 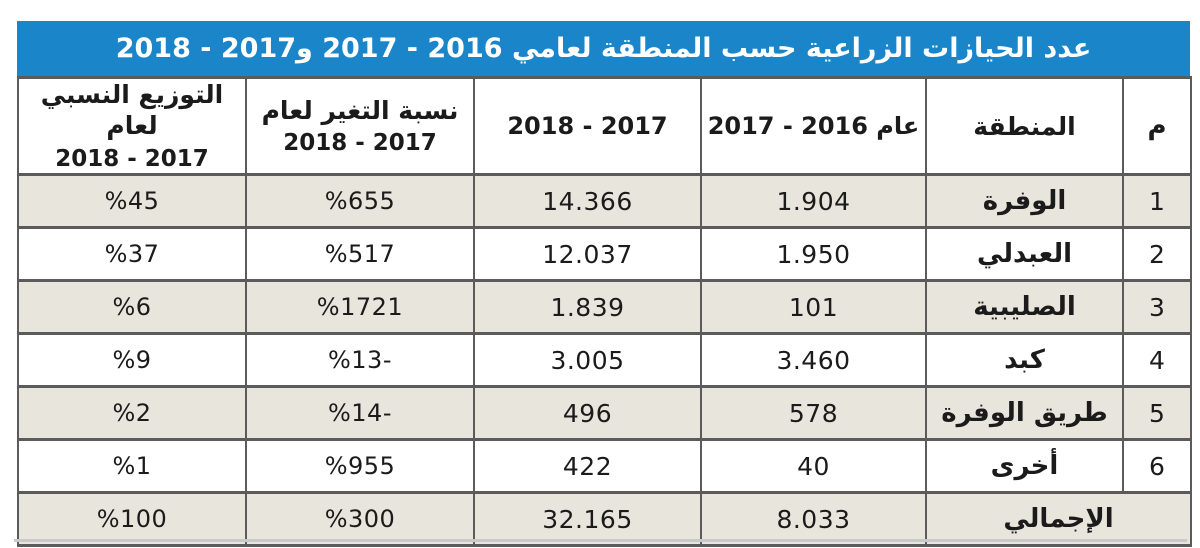 What do you see at coordinates (1024, 413) in the screenshot?
I see `region-cell: طريق الوفرة` at bounding box center [1024, 413].